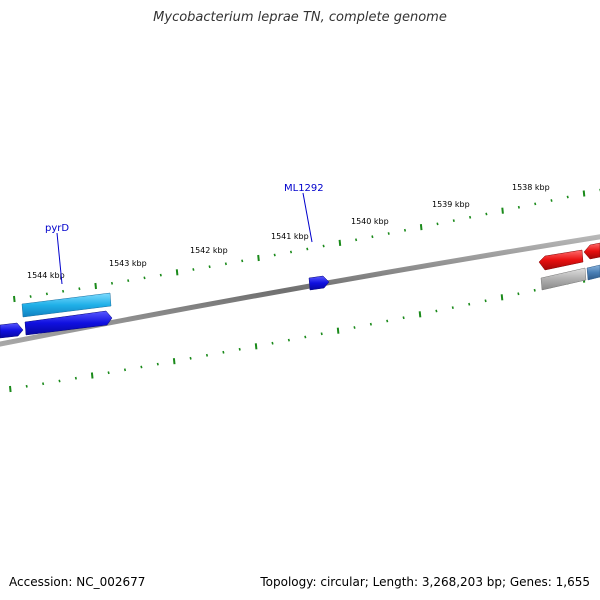  I want to click on scale-label-1543: 1543 kbp, so click(128, 263).